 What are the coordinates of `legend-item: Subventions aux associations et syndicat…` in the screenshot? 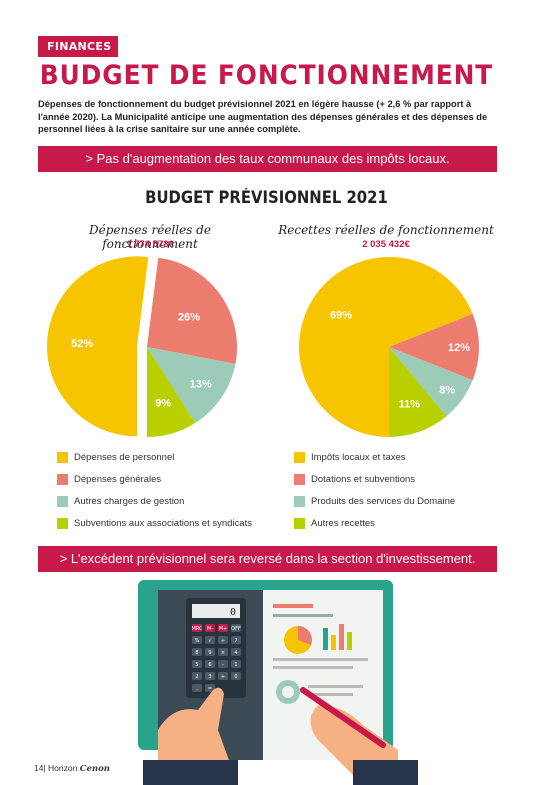 It's located at (167, 529).